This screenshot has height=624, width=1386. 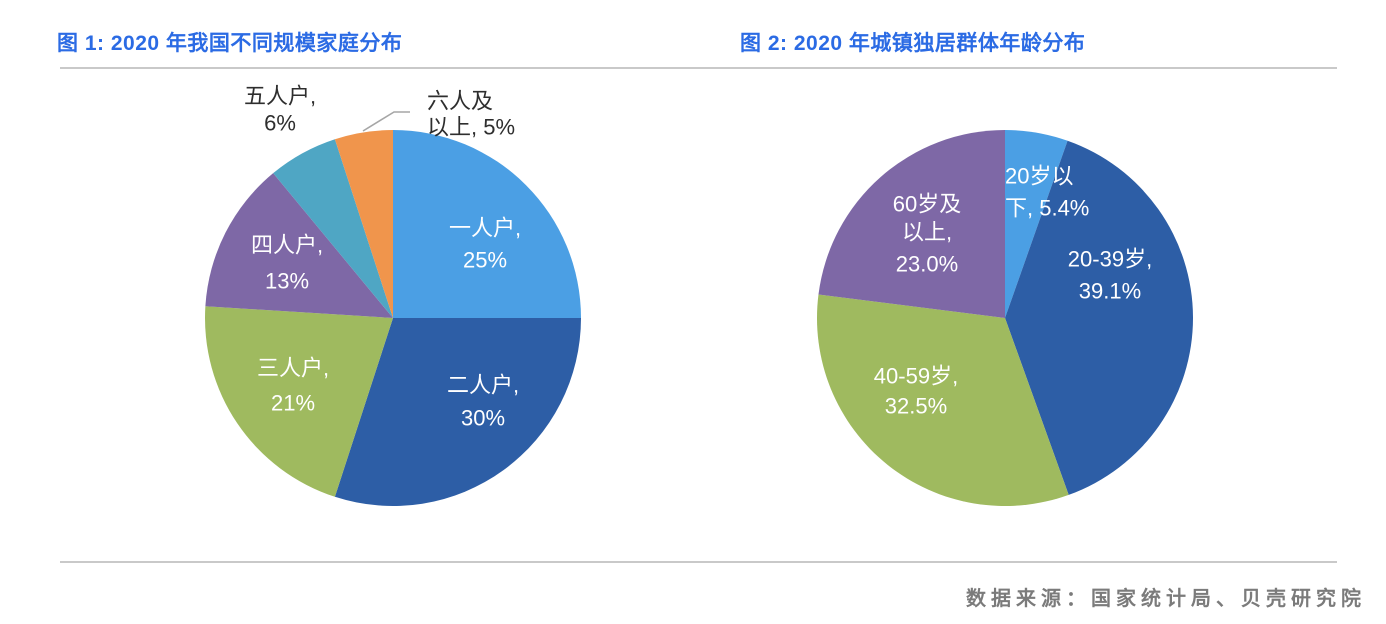 I want to click on pie-slice-六人及以上, so click(x=363, y=224).